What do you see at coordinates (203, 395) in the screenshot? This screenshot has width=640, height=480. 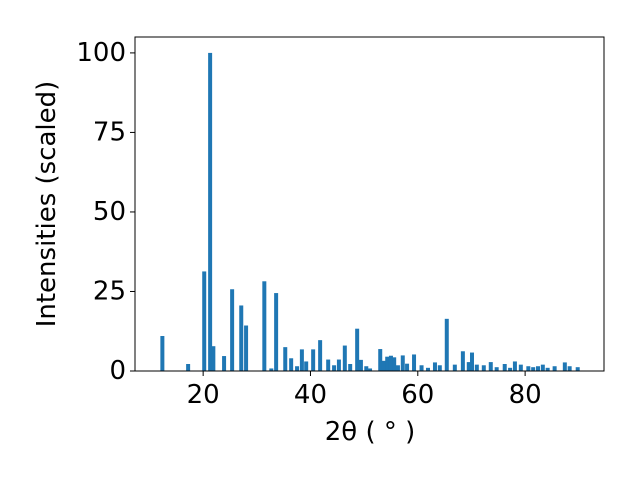 I see `x-tick-label: 20` at bounding box center [203, 395].